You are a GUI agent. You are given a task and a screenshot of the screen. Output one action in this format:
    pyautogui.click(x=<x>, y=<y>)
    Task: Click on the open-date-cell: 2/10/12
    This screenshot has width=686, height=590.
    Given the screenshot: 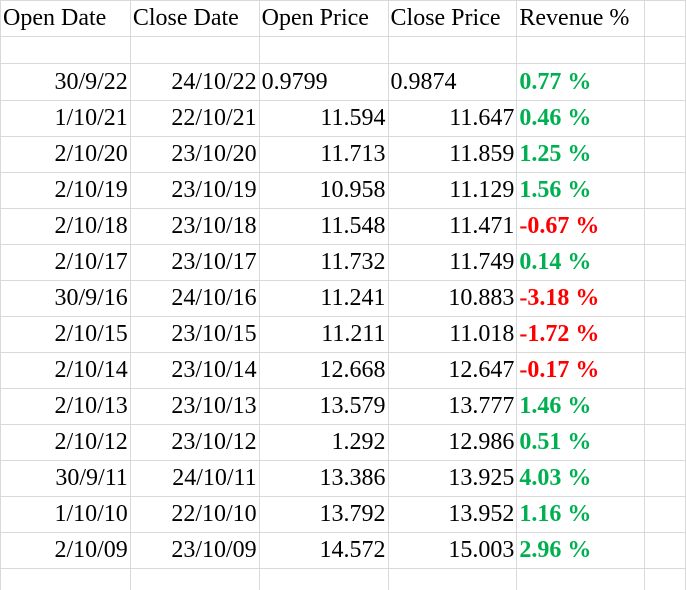 What is the action you would take?
    pyautogui.click(x=65, y=442)
    